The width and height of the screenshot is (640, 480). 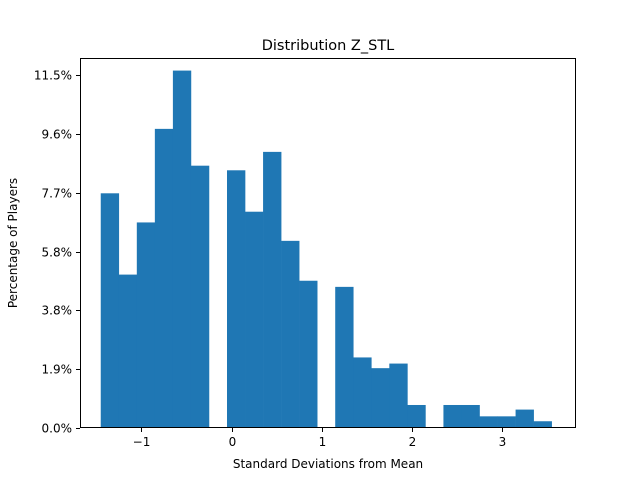 I want to click on y-axis-label: Percentage of Players, so click(x=13, y=243).